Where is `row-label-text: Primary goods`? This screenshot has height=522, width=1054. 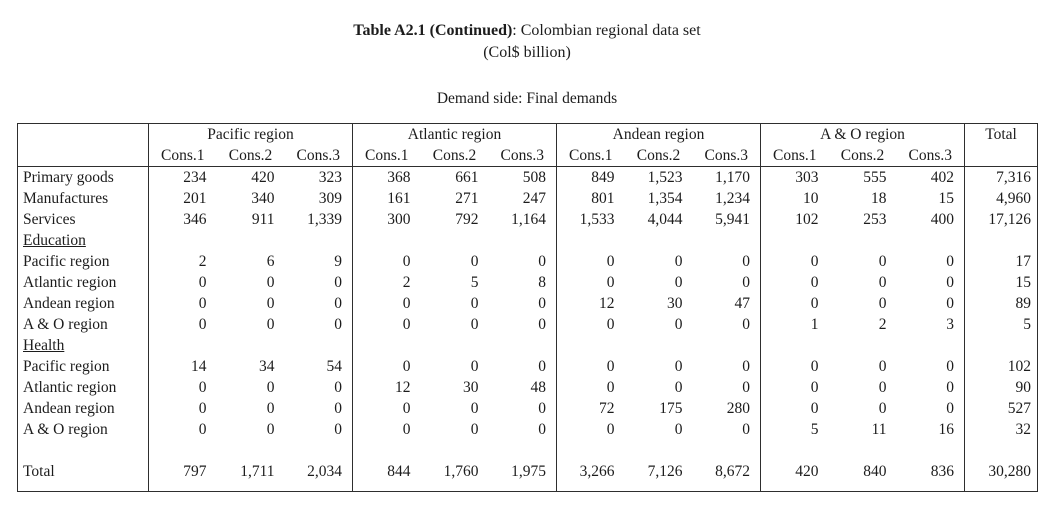 row-label-text: Primary goods is located at coordinates (68, 177).